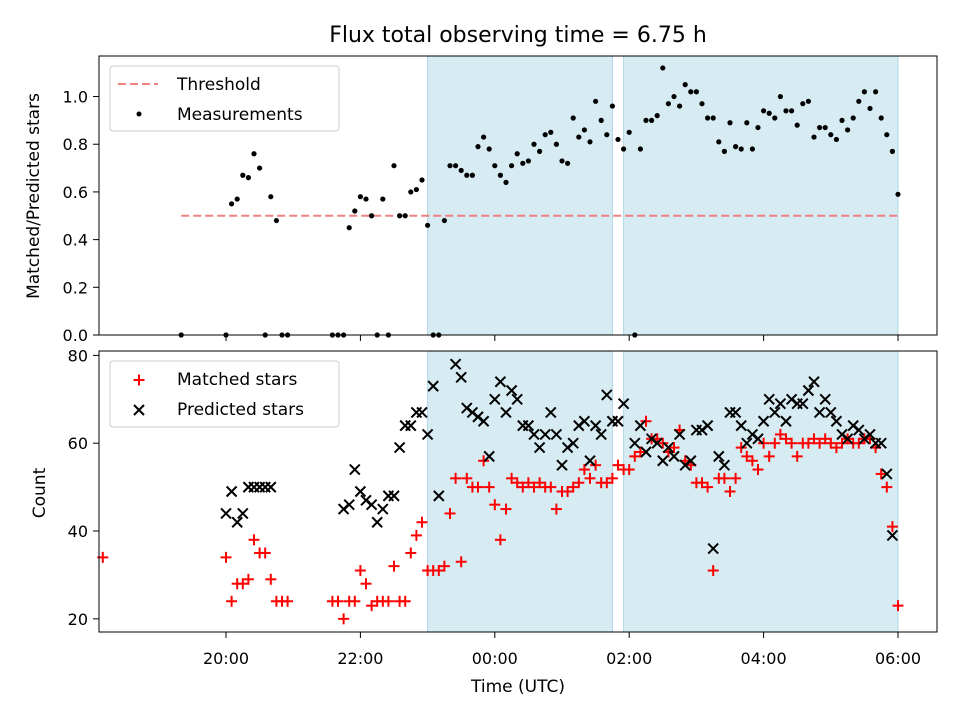 This screenshot has height=724, width=960. I want to click on bottom-y-tick-label: 60, so click(78, 443).